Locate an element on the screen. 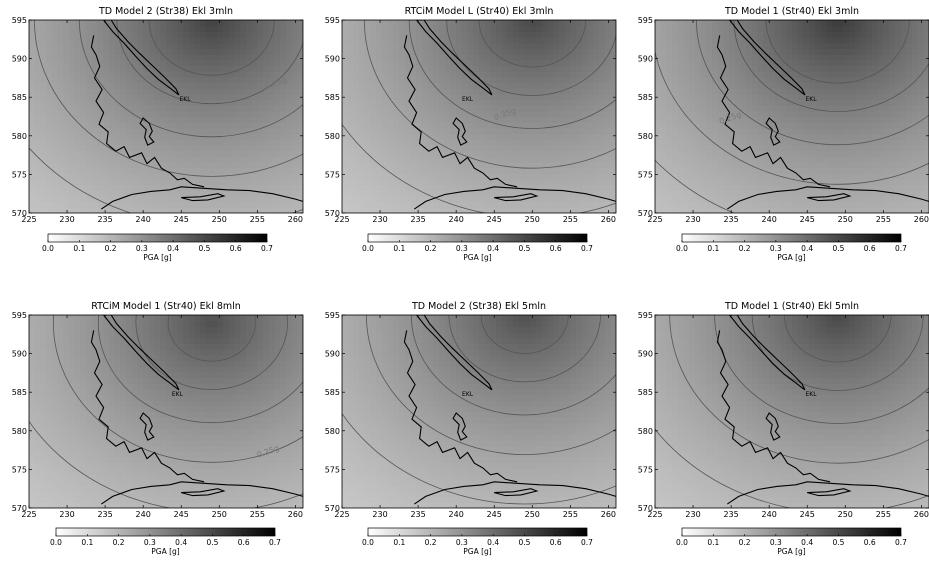 Image resolution: width=929 pixels, height=562 pixels. panel-title: RTCiM Model L (Str40) Ekl 3mln is located at coordinates (479, 11).